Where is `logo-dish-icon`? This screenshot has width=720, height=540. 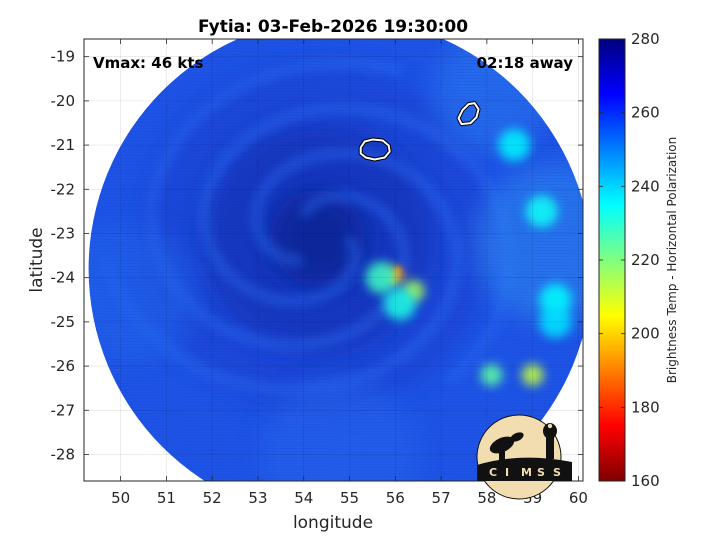 logo-dish-icon is located at coordinates (506, 446).